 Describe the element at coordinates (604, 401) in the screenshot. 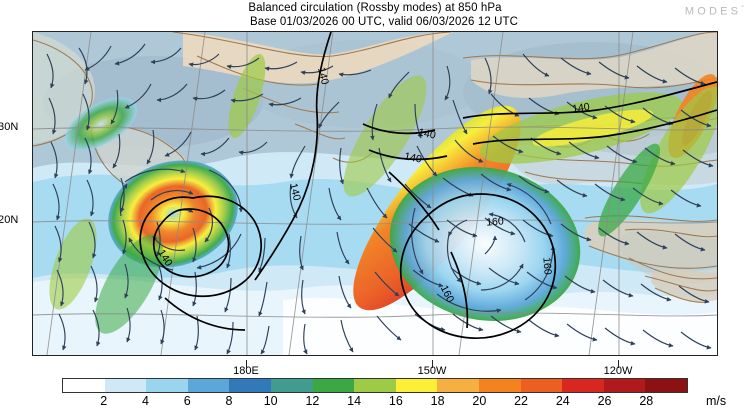

I see `colorbar-tick-26: 26` at that location.